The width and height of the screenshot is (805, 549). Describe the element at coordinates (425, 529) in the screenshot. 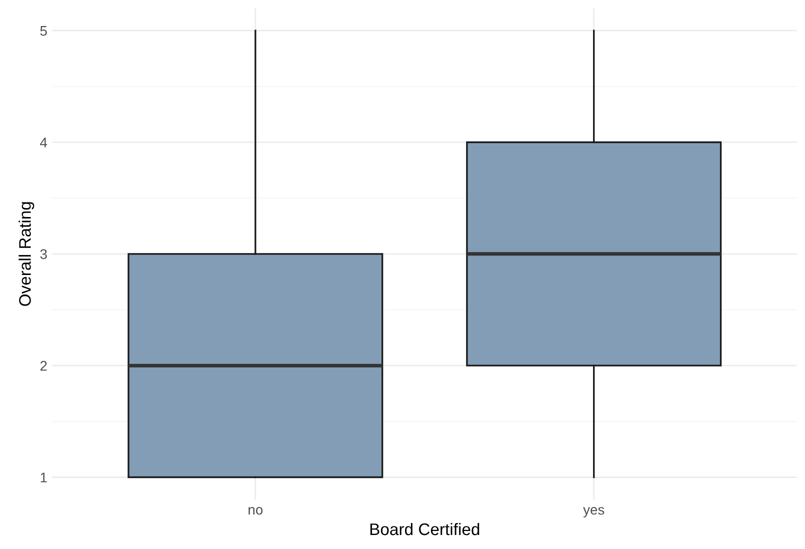

I see `x-axis-title: Board Certified` at that location.